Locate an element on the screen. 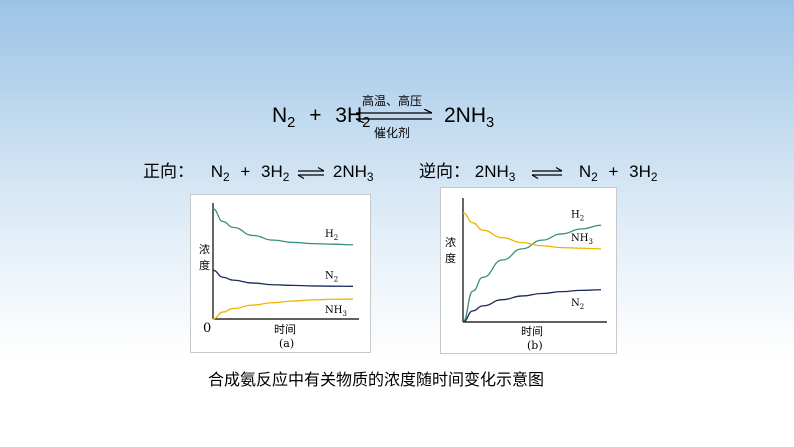 This screenshot has width=794, height=447. figure-caption: 合成氨反应中有关物质的浓度随时间变化示意图 is located at coordinates (376, 379).